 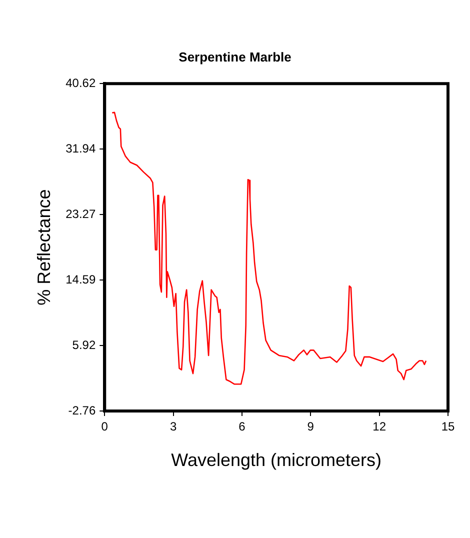 I want to click on x-tick-label: 9, so click(x=310, y=427).